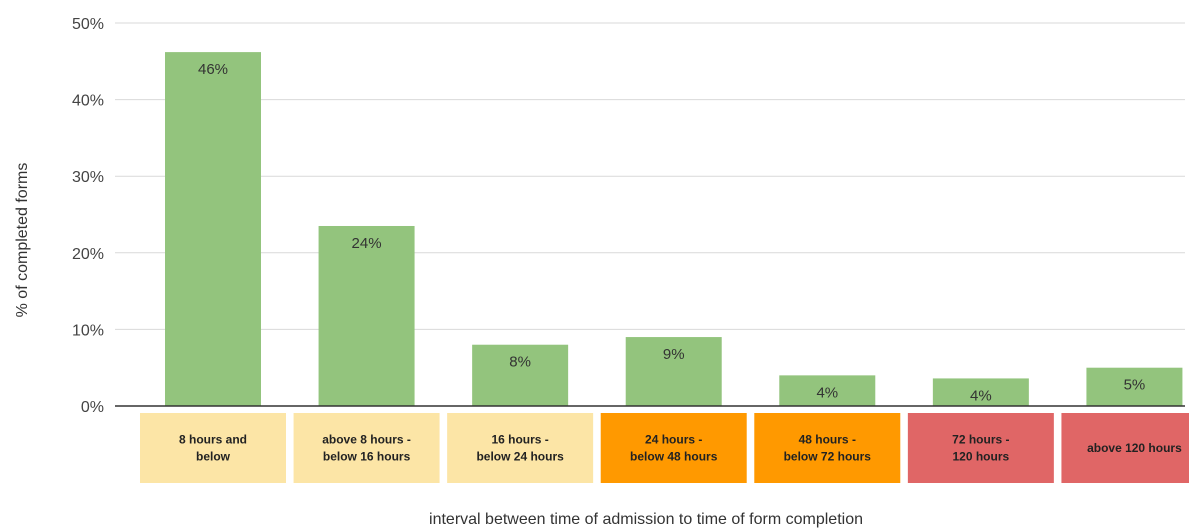  I want to click on category-label: 24 hours -below 48 hours, so click(674, 448).